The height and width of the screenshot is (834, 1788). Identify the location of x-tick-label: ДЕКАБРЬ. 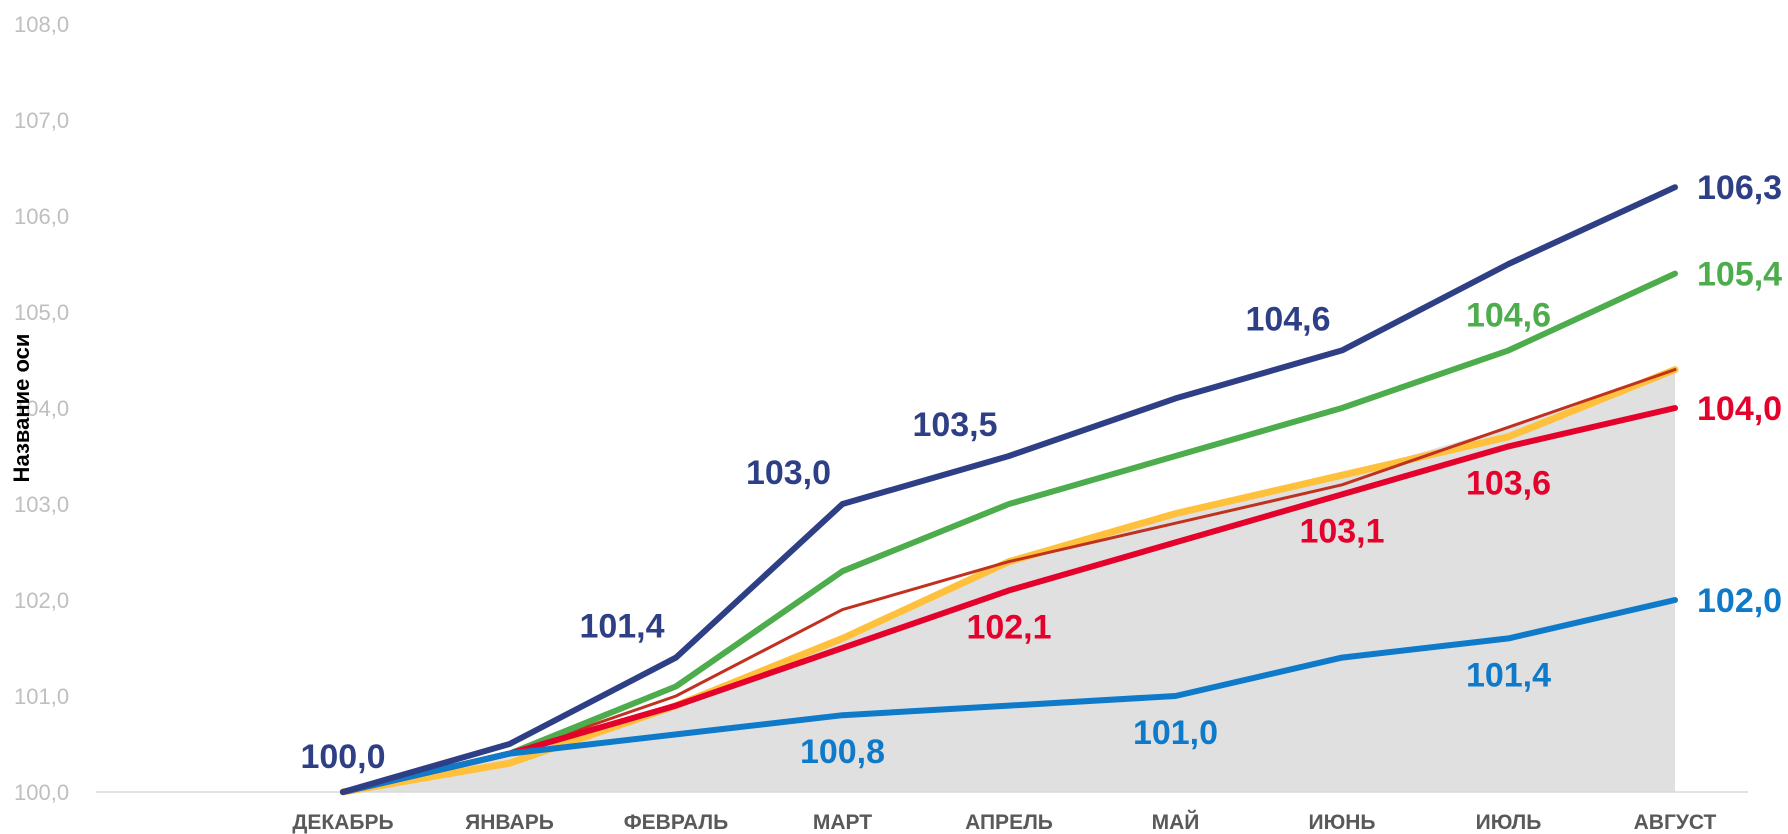
(342, 822).